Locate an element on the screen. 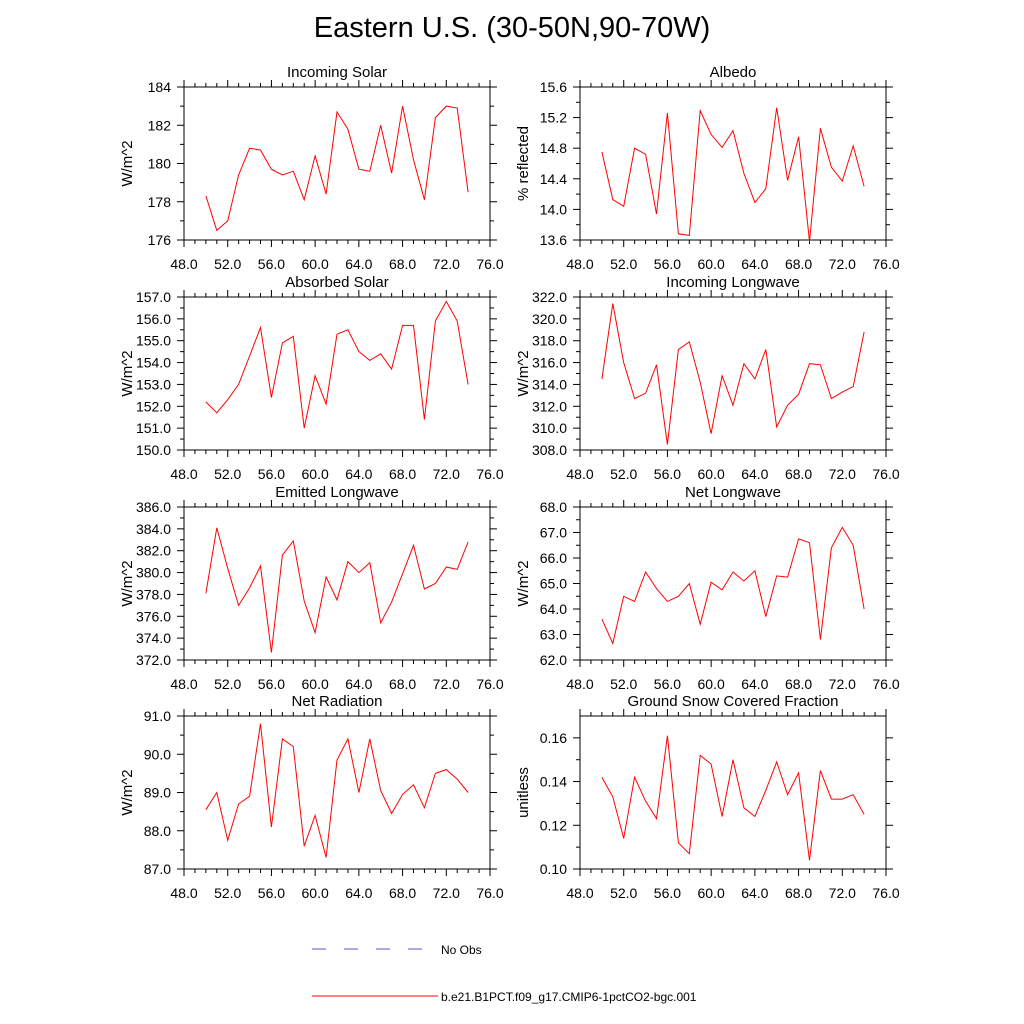  y-tick-label: 87.0 is located at coordinates (157, 869).